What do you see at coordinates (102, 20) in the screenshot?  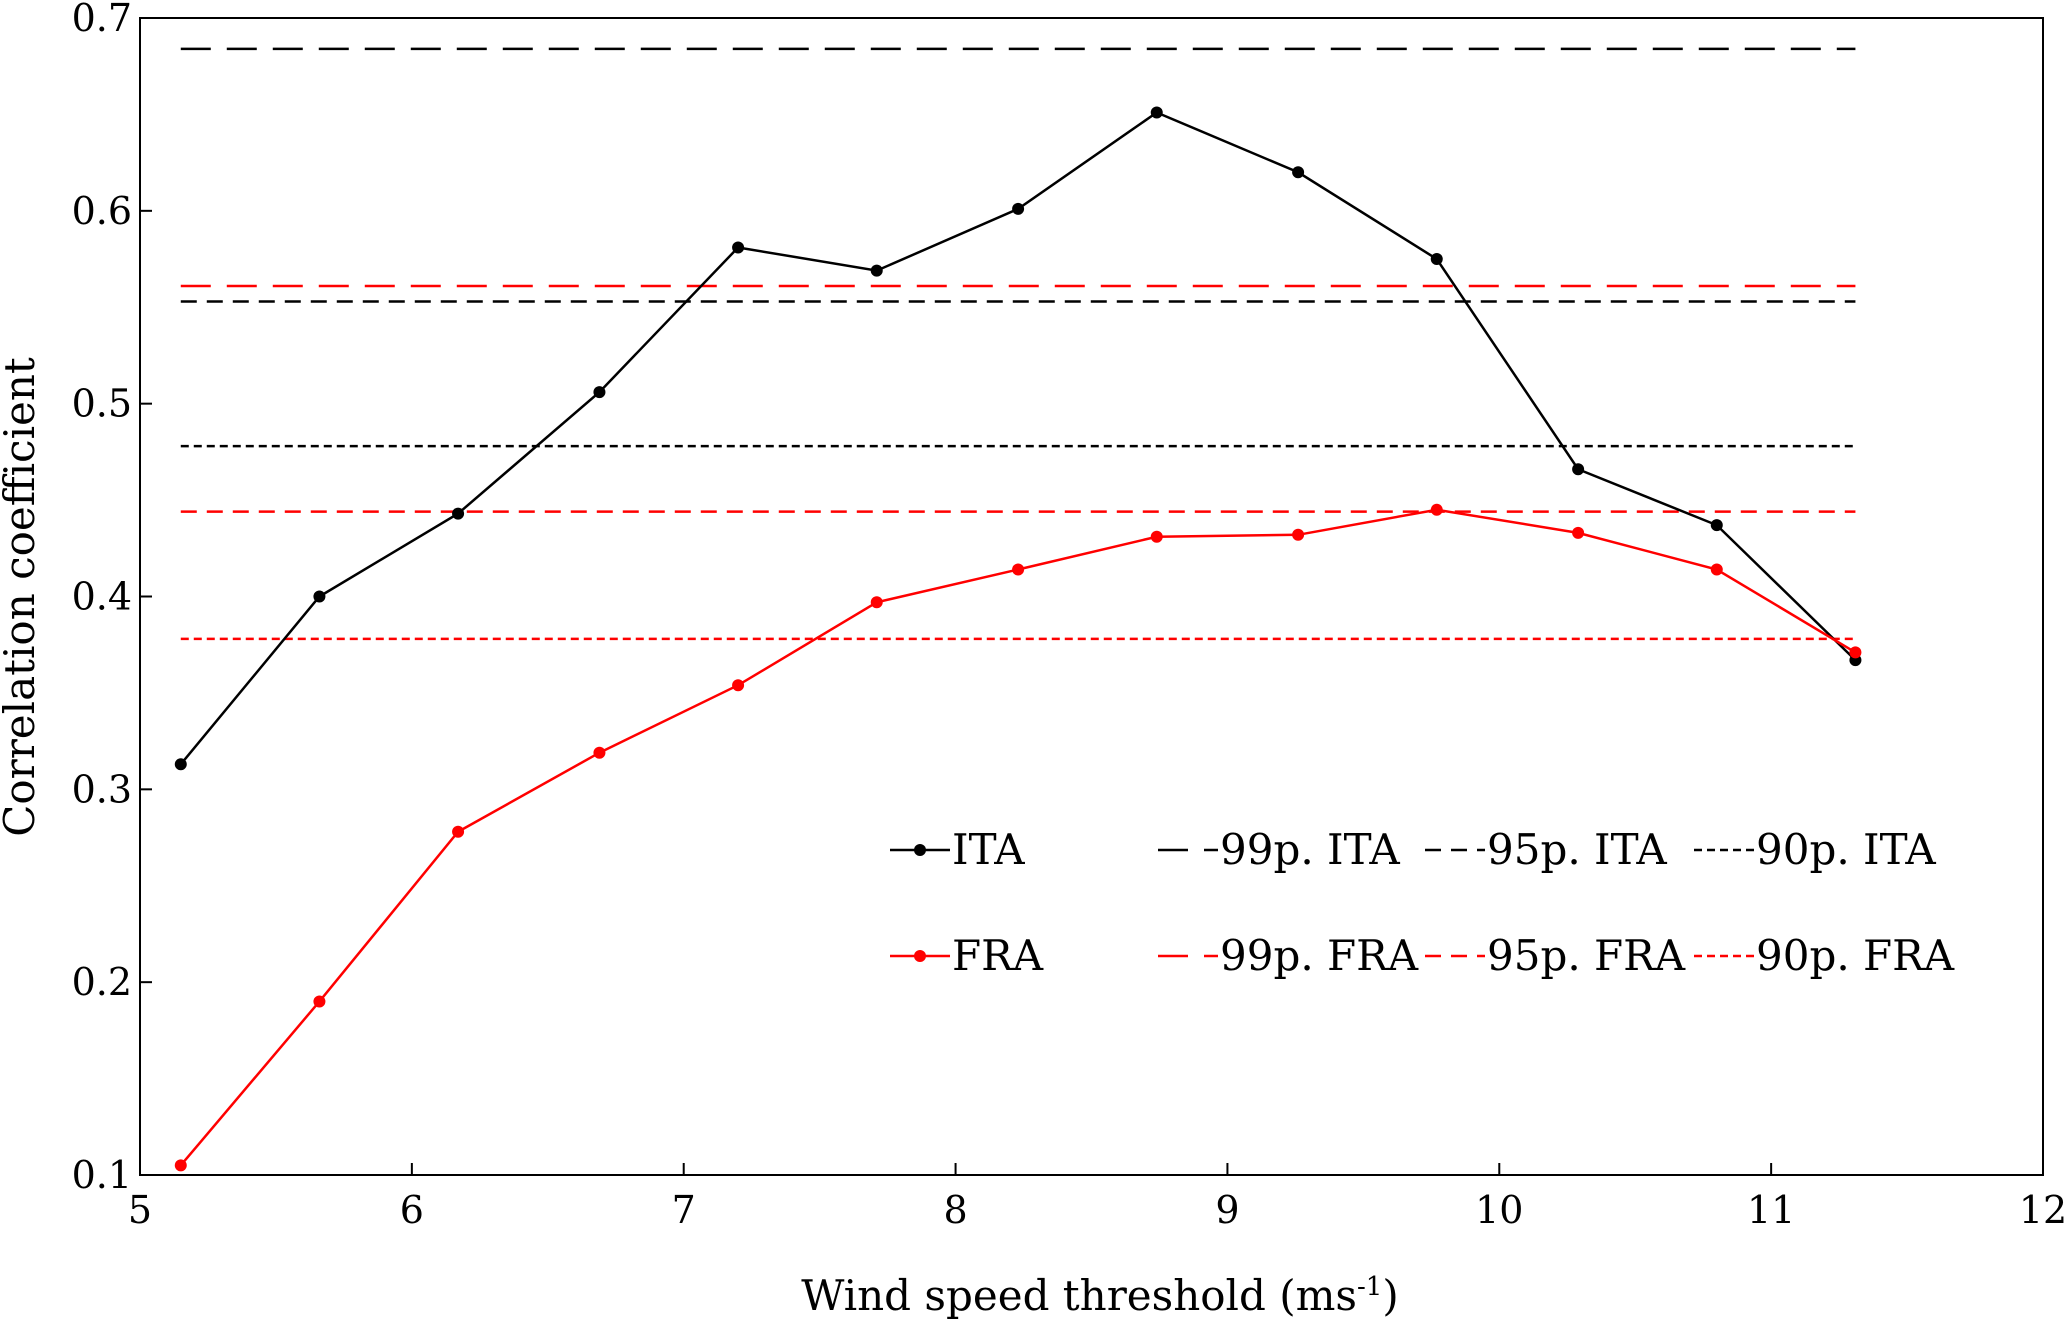 I see `y-tick-label: 0.7` at bounding box center [102, 20].